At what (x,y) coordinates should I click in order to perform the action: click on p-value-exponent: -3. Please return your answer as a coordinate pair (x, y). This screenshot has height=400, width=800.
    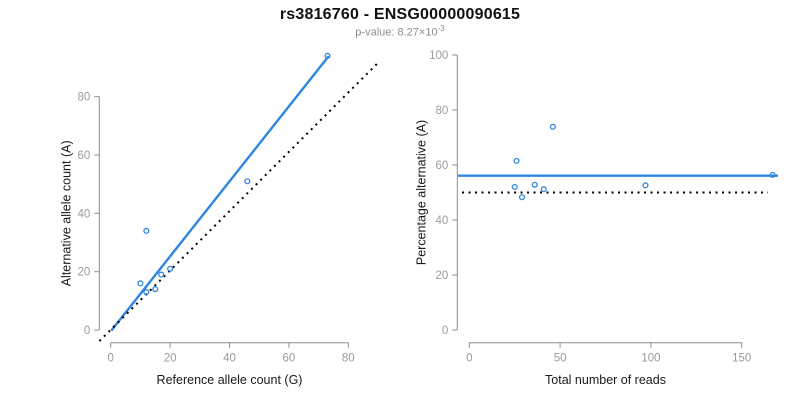
    Looking at the image, I should click on (441, 28).